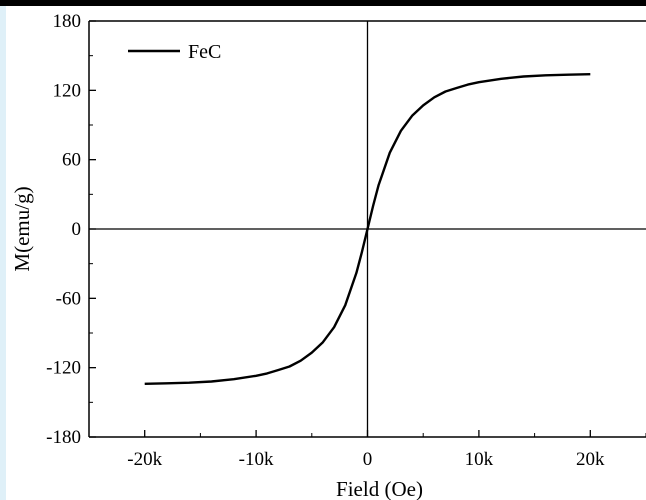  I want to click on top-border, so click(323, 3).